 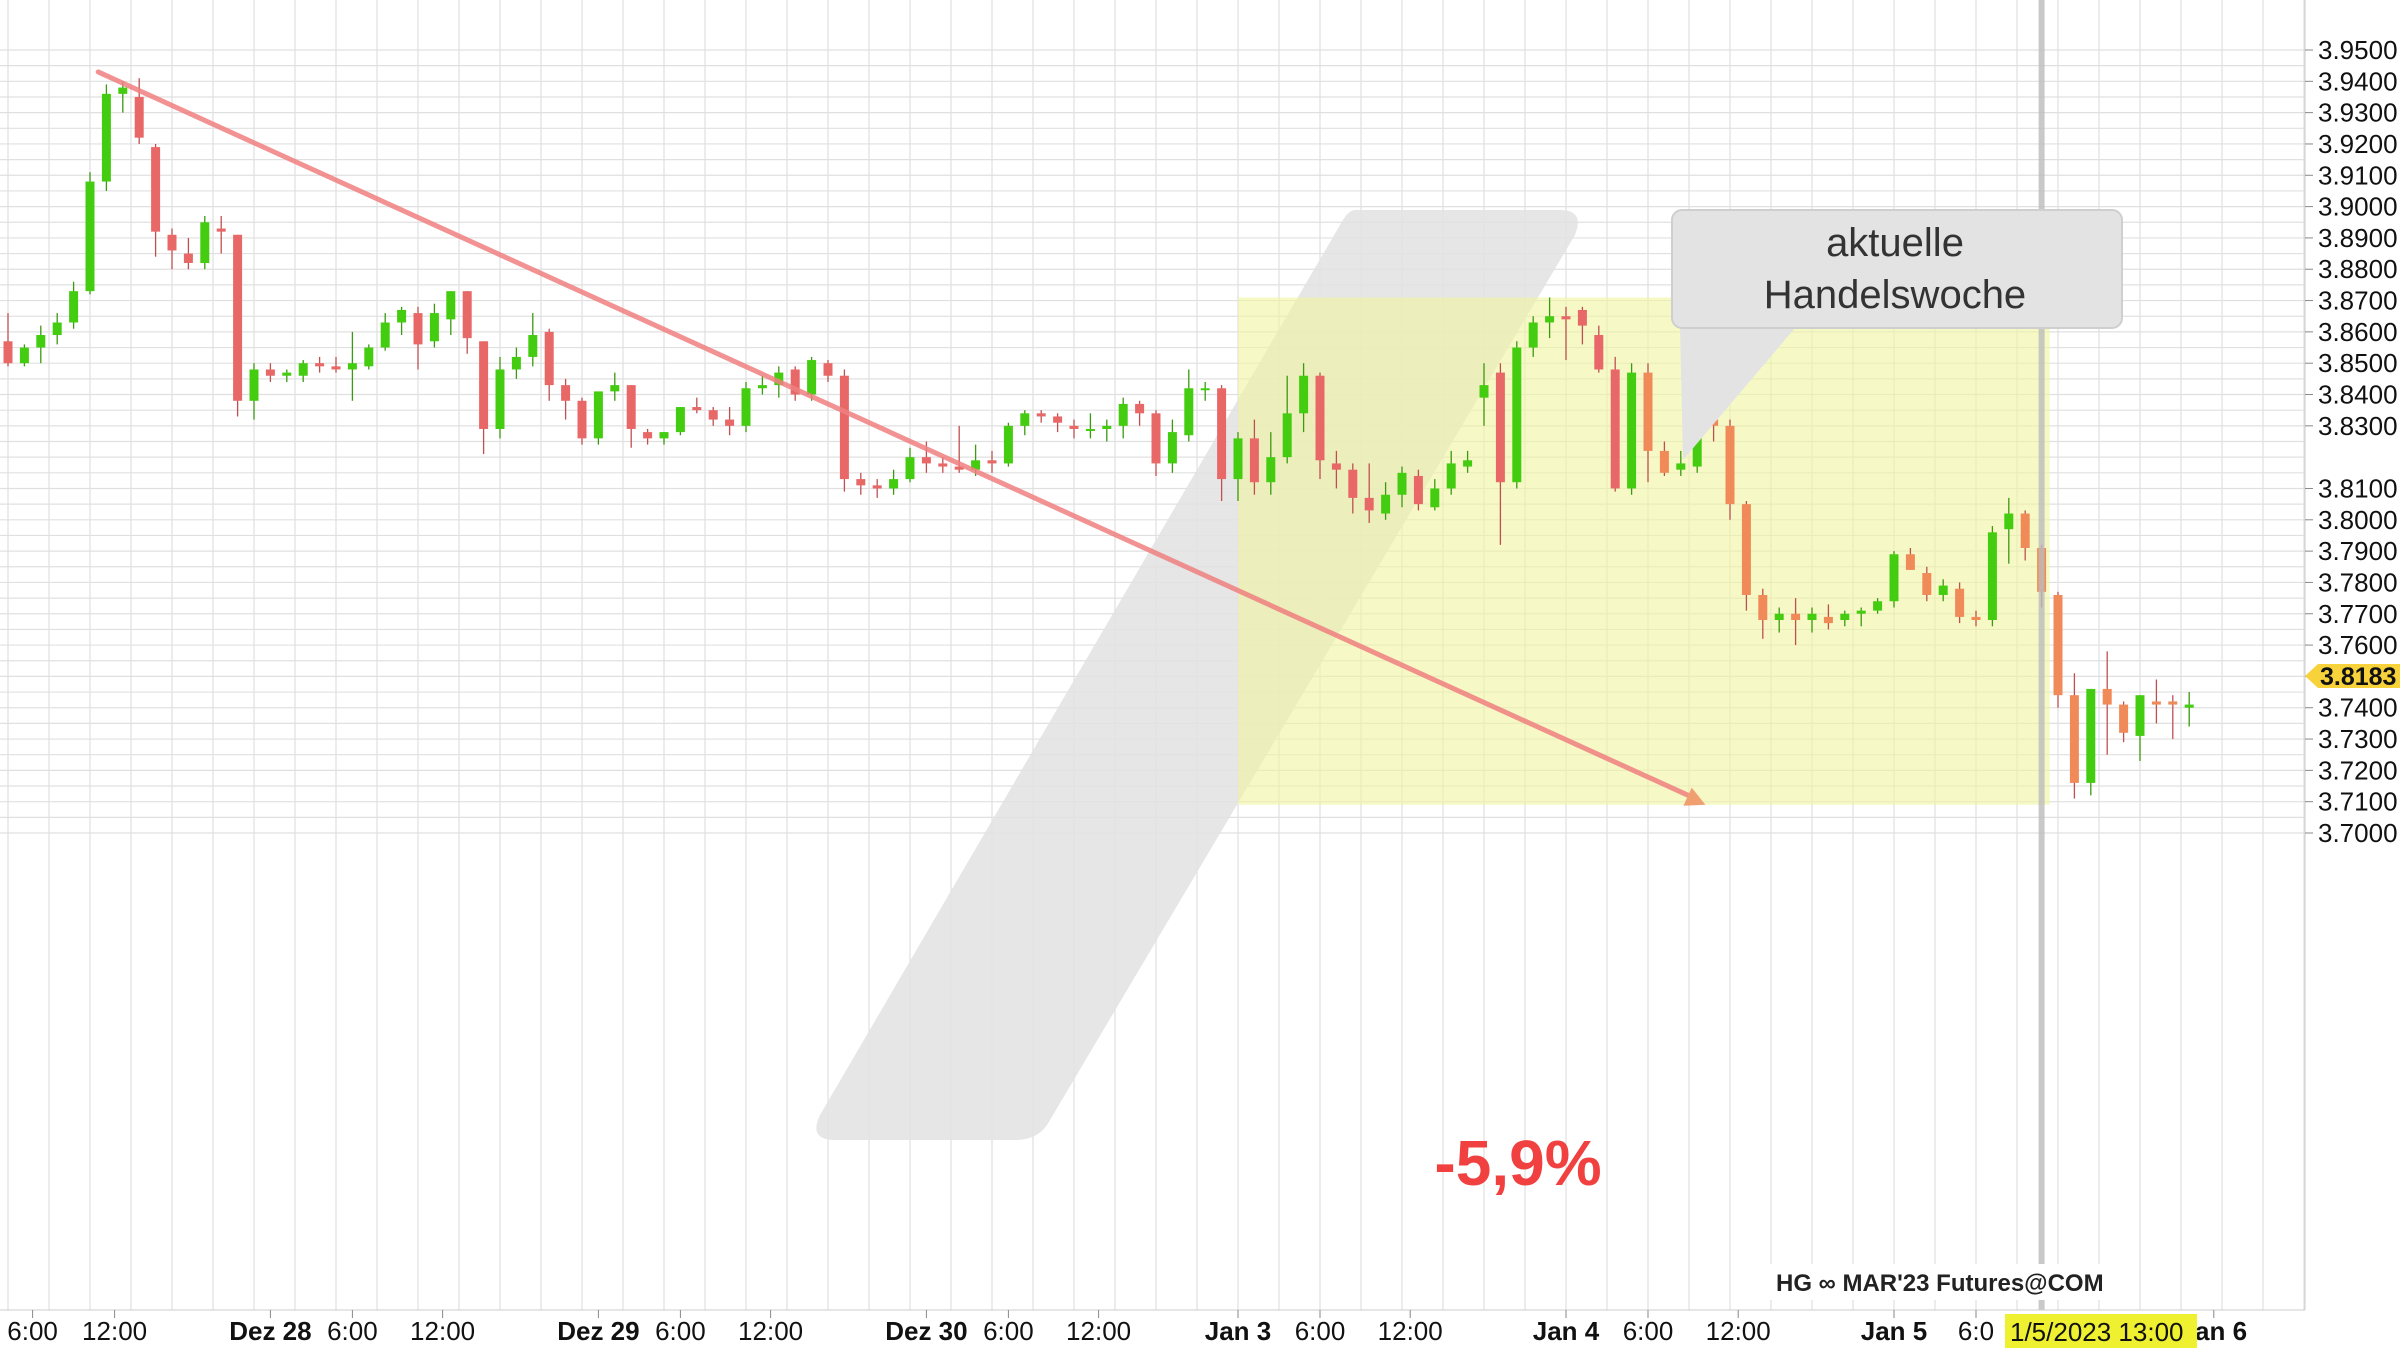 I want to click on y-tick-label: 3.8900, so click(x=2358, y=238).